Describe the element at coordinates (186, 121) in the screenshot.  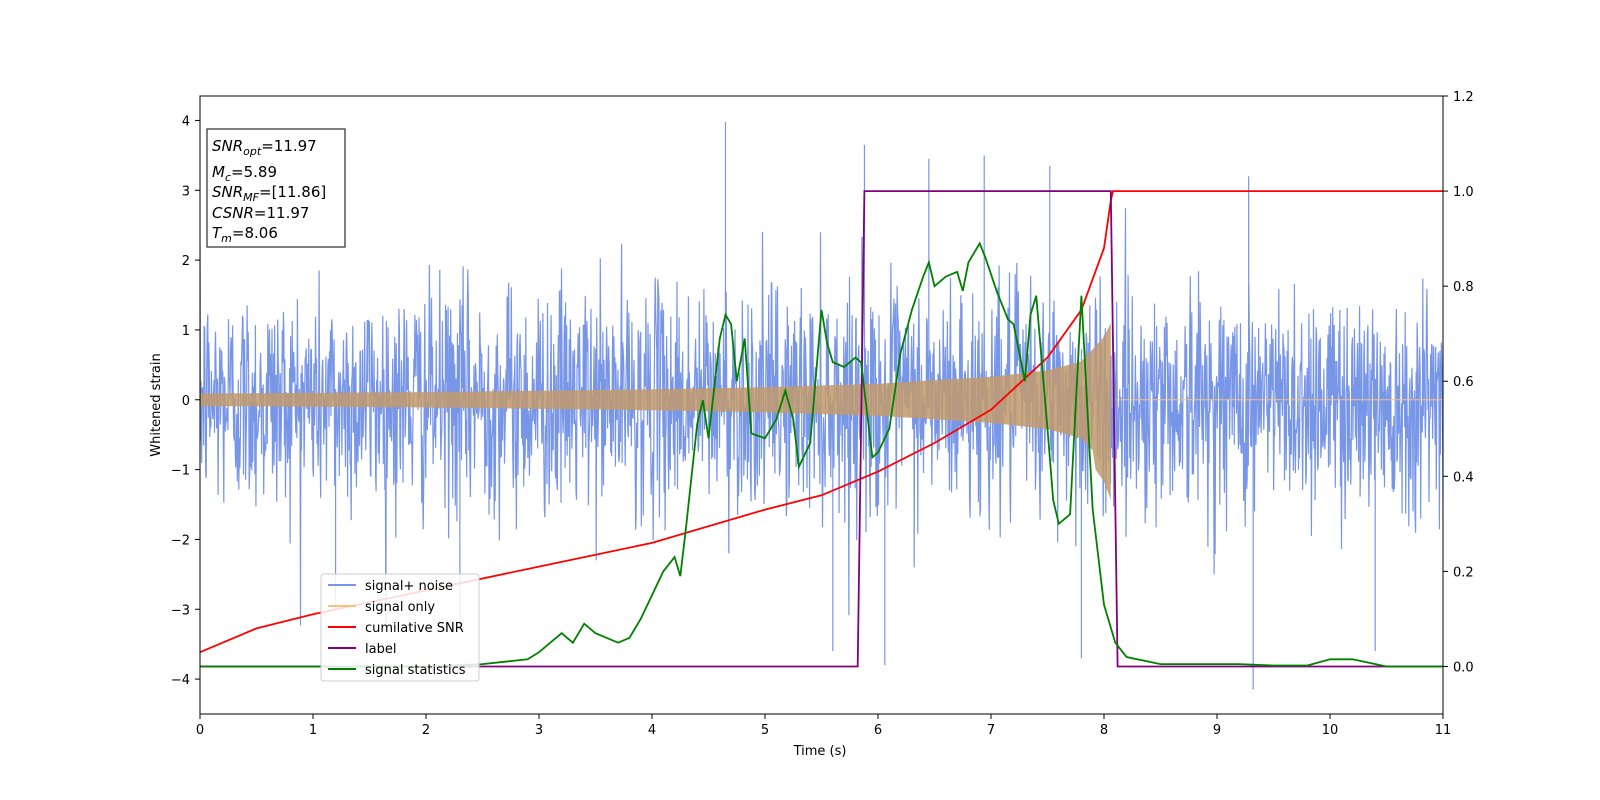
I see `y-tick-label: 4` at that location.